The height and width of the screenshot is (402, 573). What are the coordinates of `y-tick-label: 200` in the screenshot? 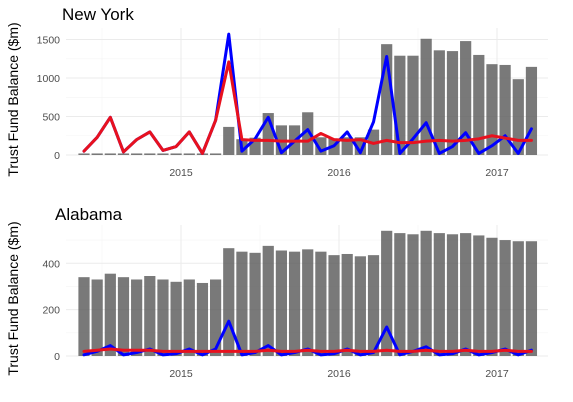 It's located at (51, 311).